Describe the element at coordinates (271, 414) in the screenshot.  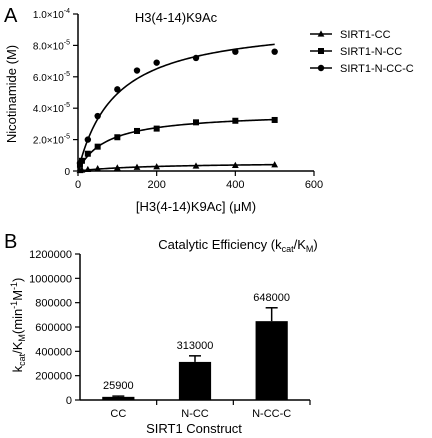
I see `panel-b-x-tick-label: N-CC-C` at that location.